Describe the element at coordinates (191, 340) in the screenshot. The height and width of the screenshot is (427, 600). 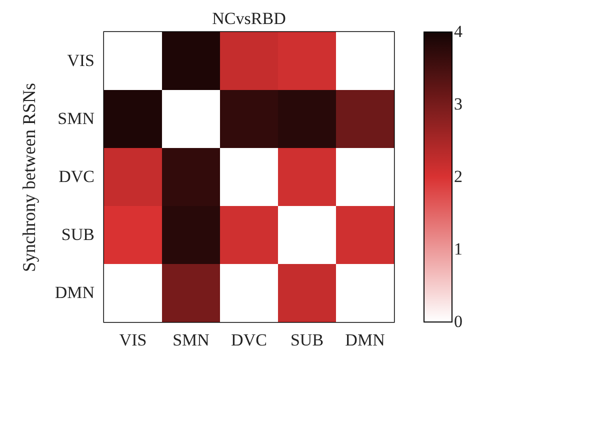
I see `x-tick-label: SMN` at that location.